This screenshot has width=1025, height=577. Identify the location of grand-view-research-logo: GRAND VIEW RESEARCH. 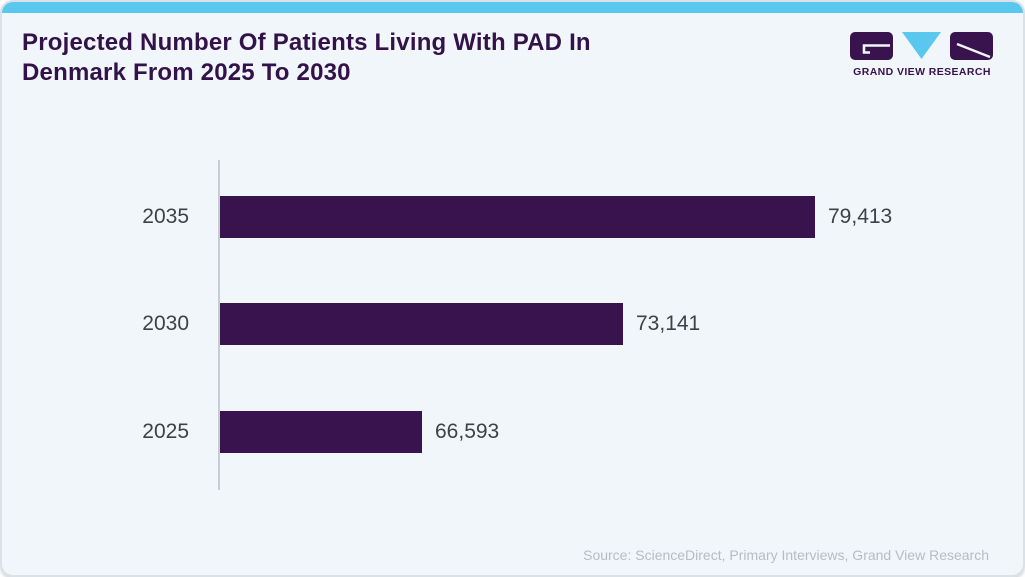
(922, 55).